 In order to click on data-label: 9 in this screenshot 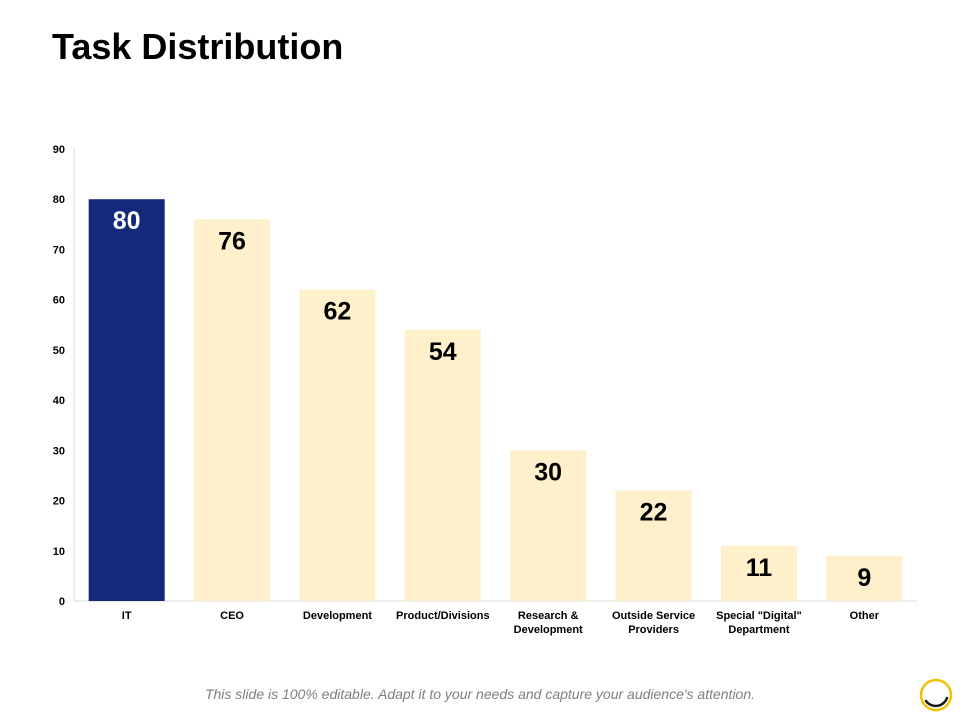, I will do `click(864, 578)`.